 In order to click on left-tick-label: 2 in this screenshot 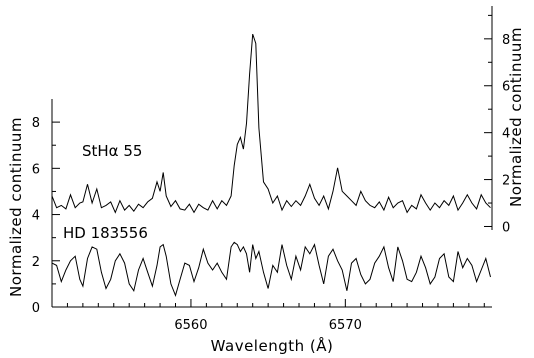, I will do `click(36, 262)`.